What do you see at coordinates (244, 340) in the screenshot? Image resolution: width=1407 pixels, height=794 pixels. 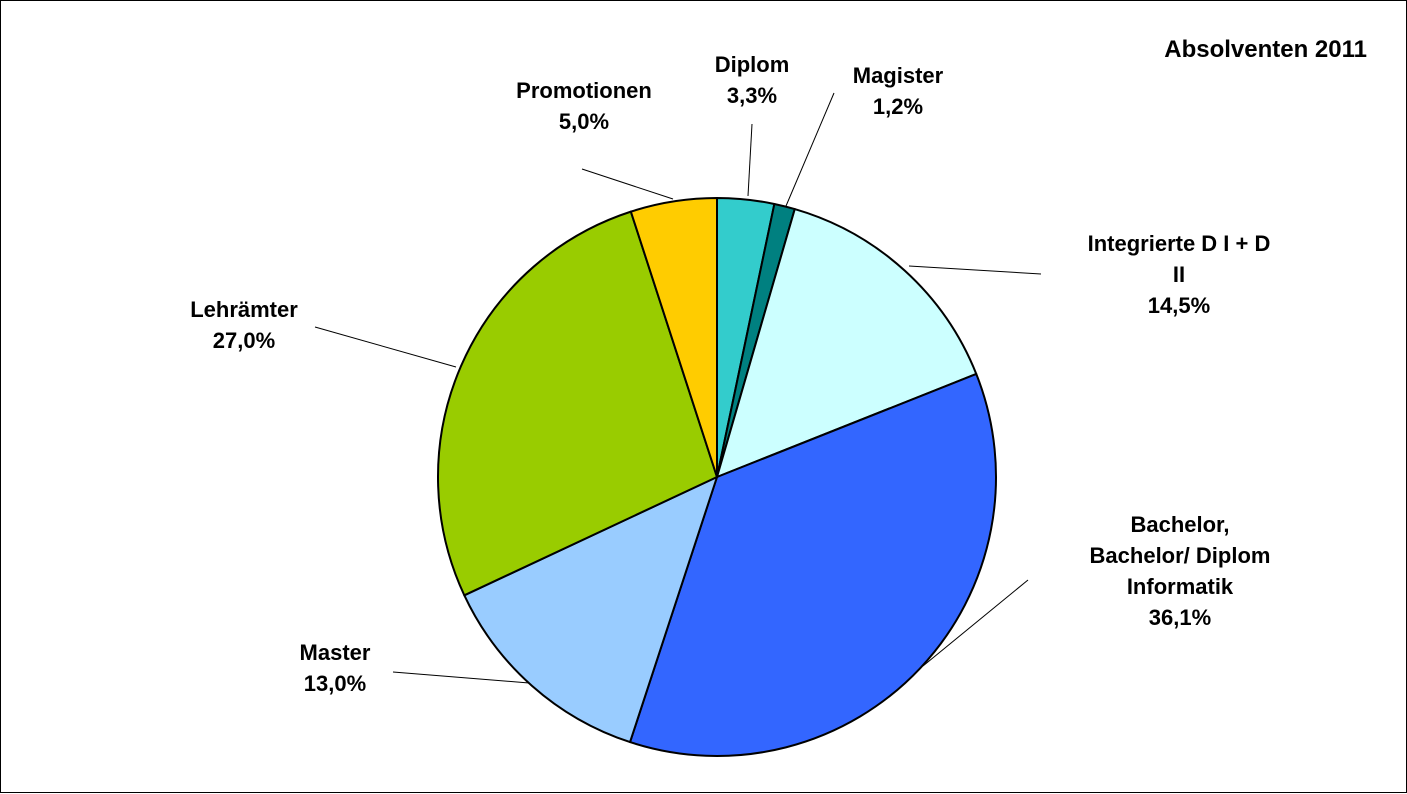 I see `slice-label-line: 27,0%` at bounding box center [244, 340].